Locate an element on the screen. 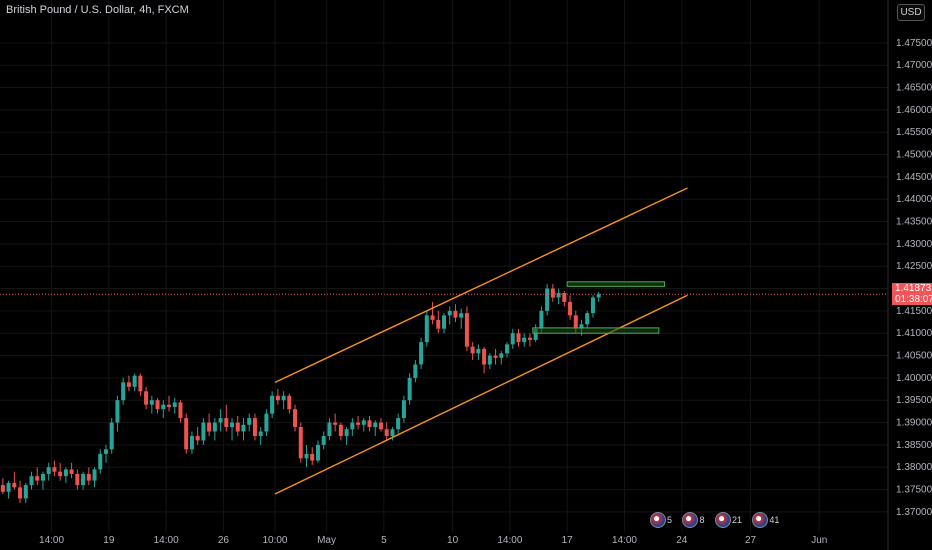  price-tick-label: 1.43000 is located at coordinates (914, 244).